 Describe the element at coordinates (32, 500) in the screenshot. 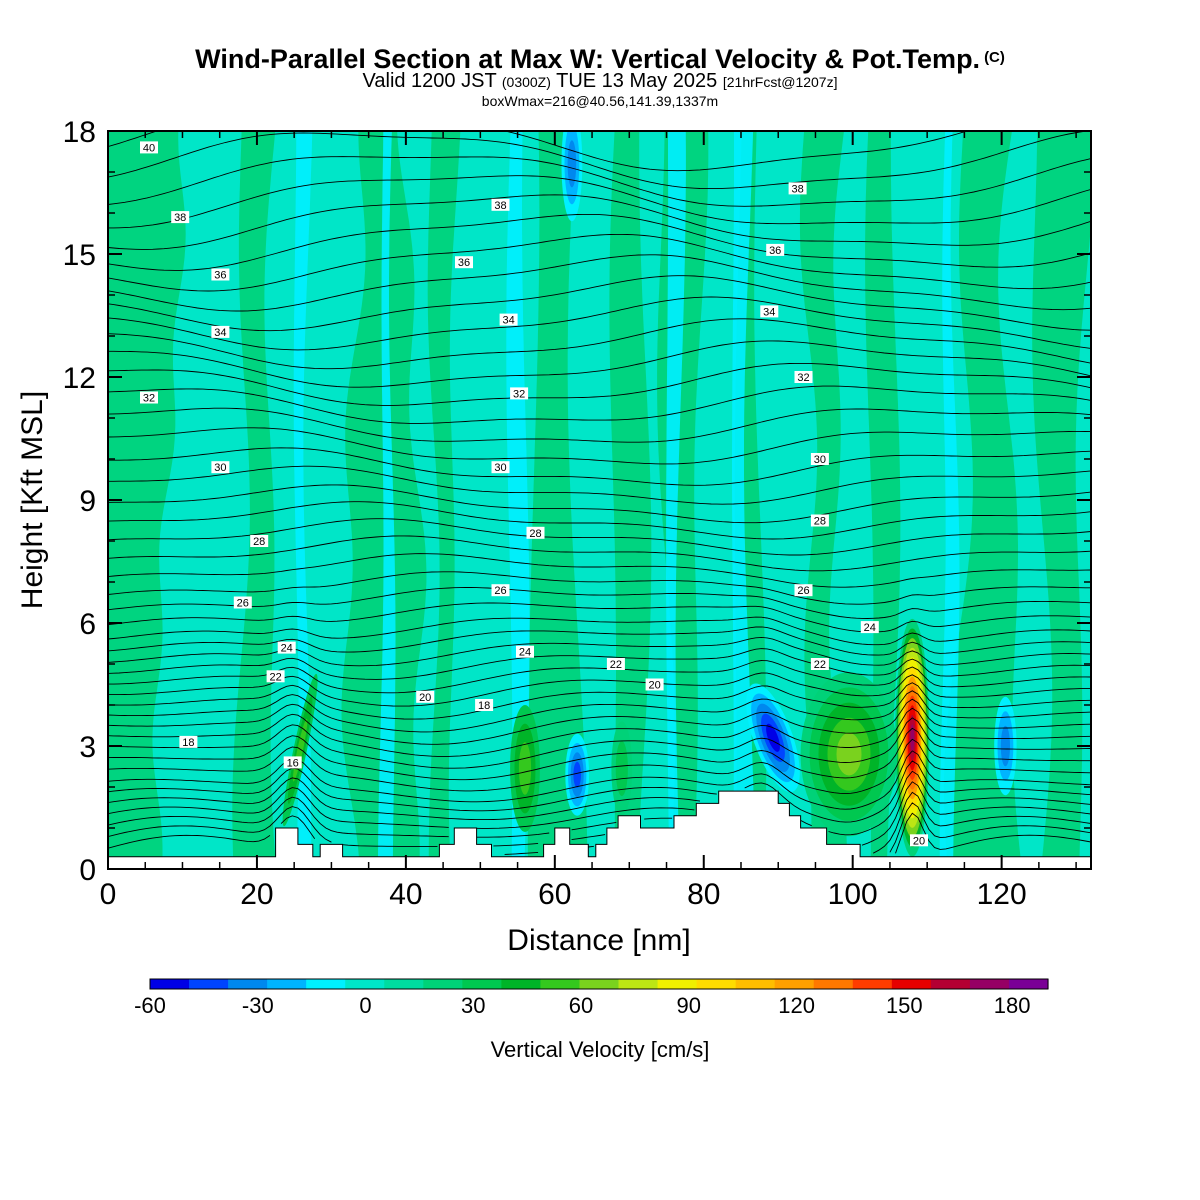

I see `y-axis-label: Height [Kft MSL]` at that location.